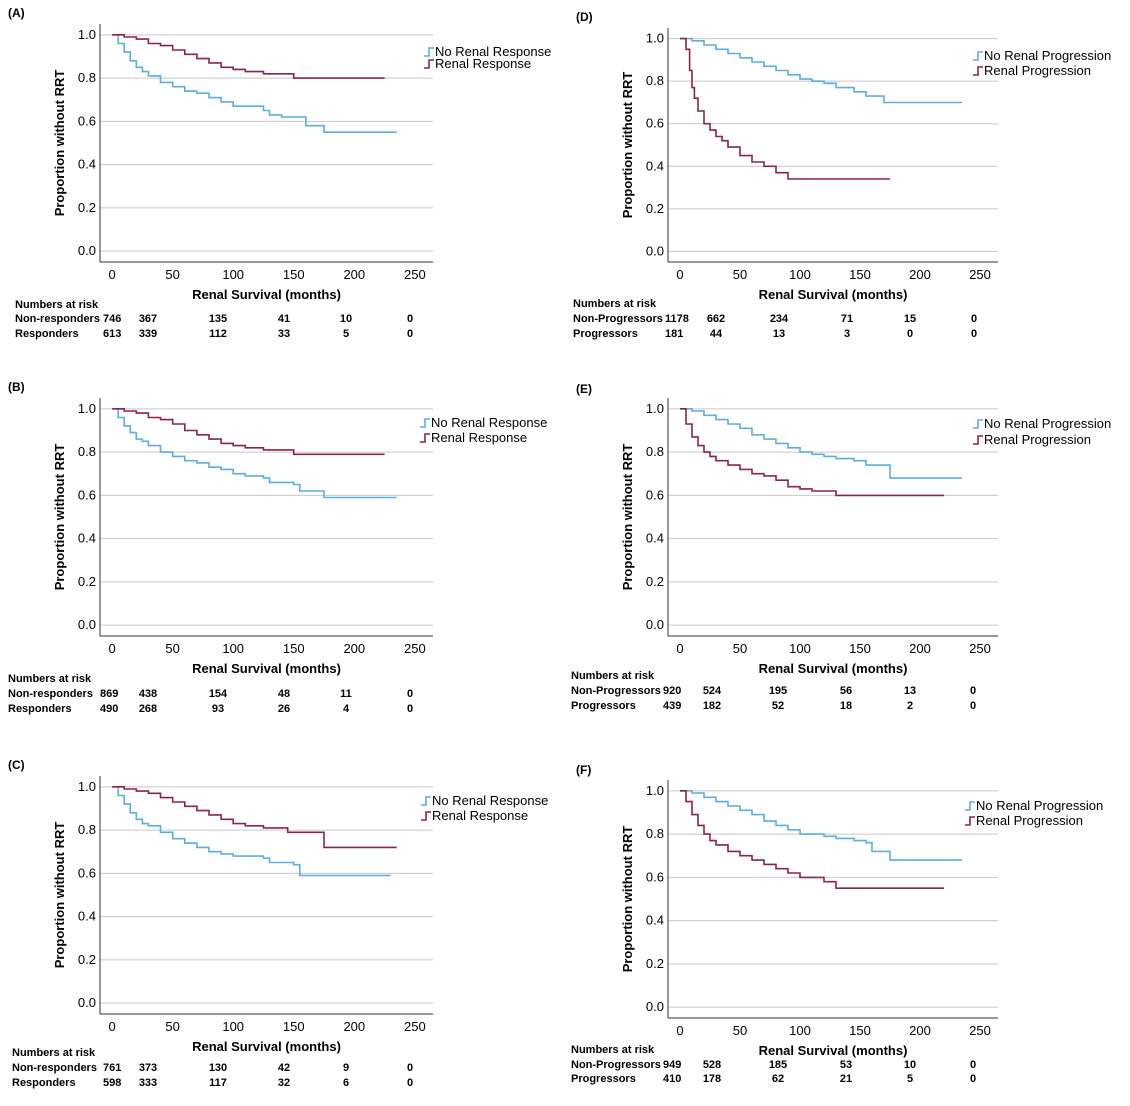 The width and height of the screenshot is (1130, 1106). Describe the element at coordinates (148, 1083) in the screenshot. I see `risk-value: 333` at that location.